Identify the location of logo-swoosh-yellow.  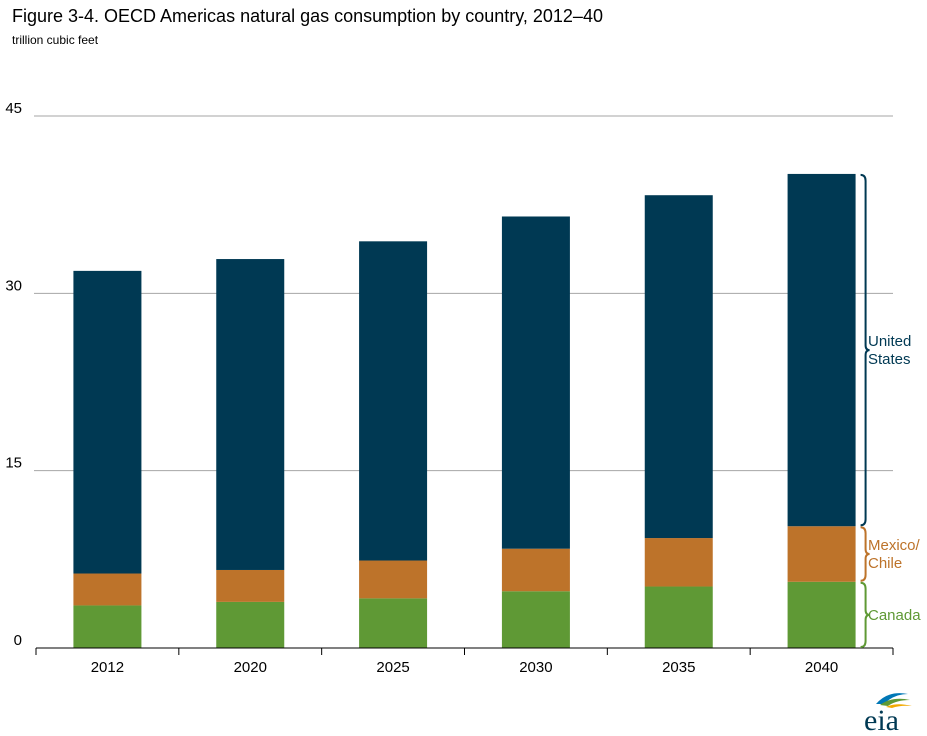
(899, 706).